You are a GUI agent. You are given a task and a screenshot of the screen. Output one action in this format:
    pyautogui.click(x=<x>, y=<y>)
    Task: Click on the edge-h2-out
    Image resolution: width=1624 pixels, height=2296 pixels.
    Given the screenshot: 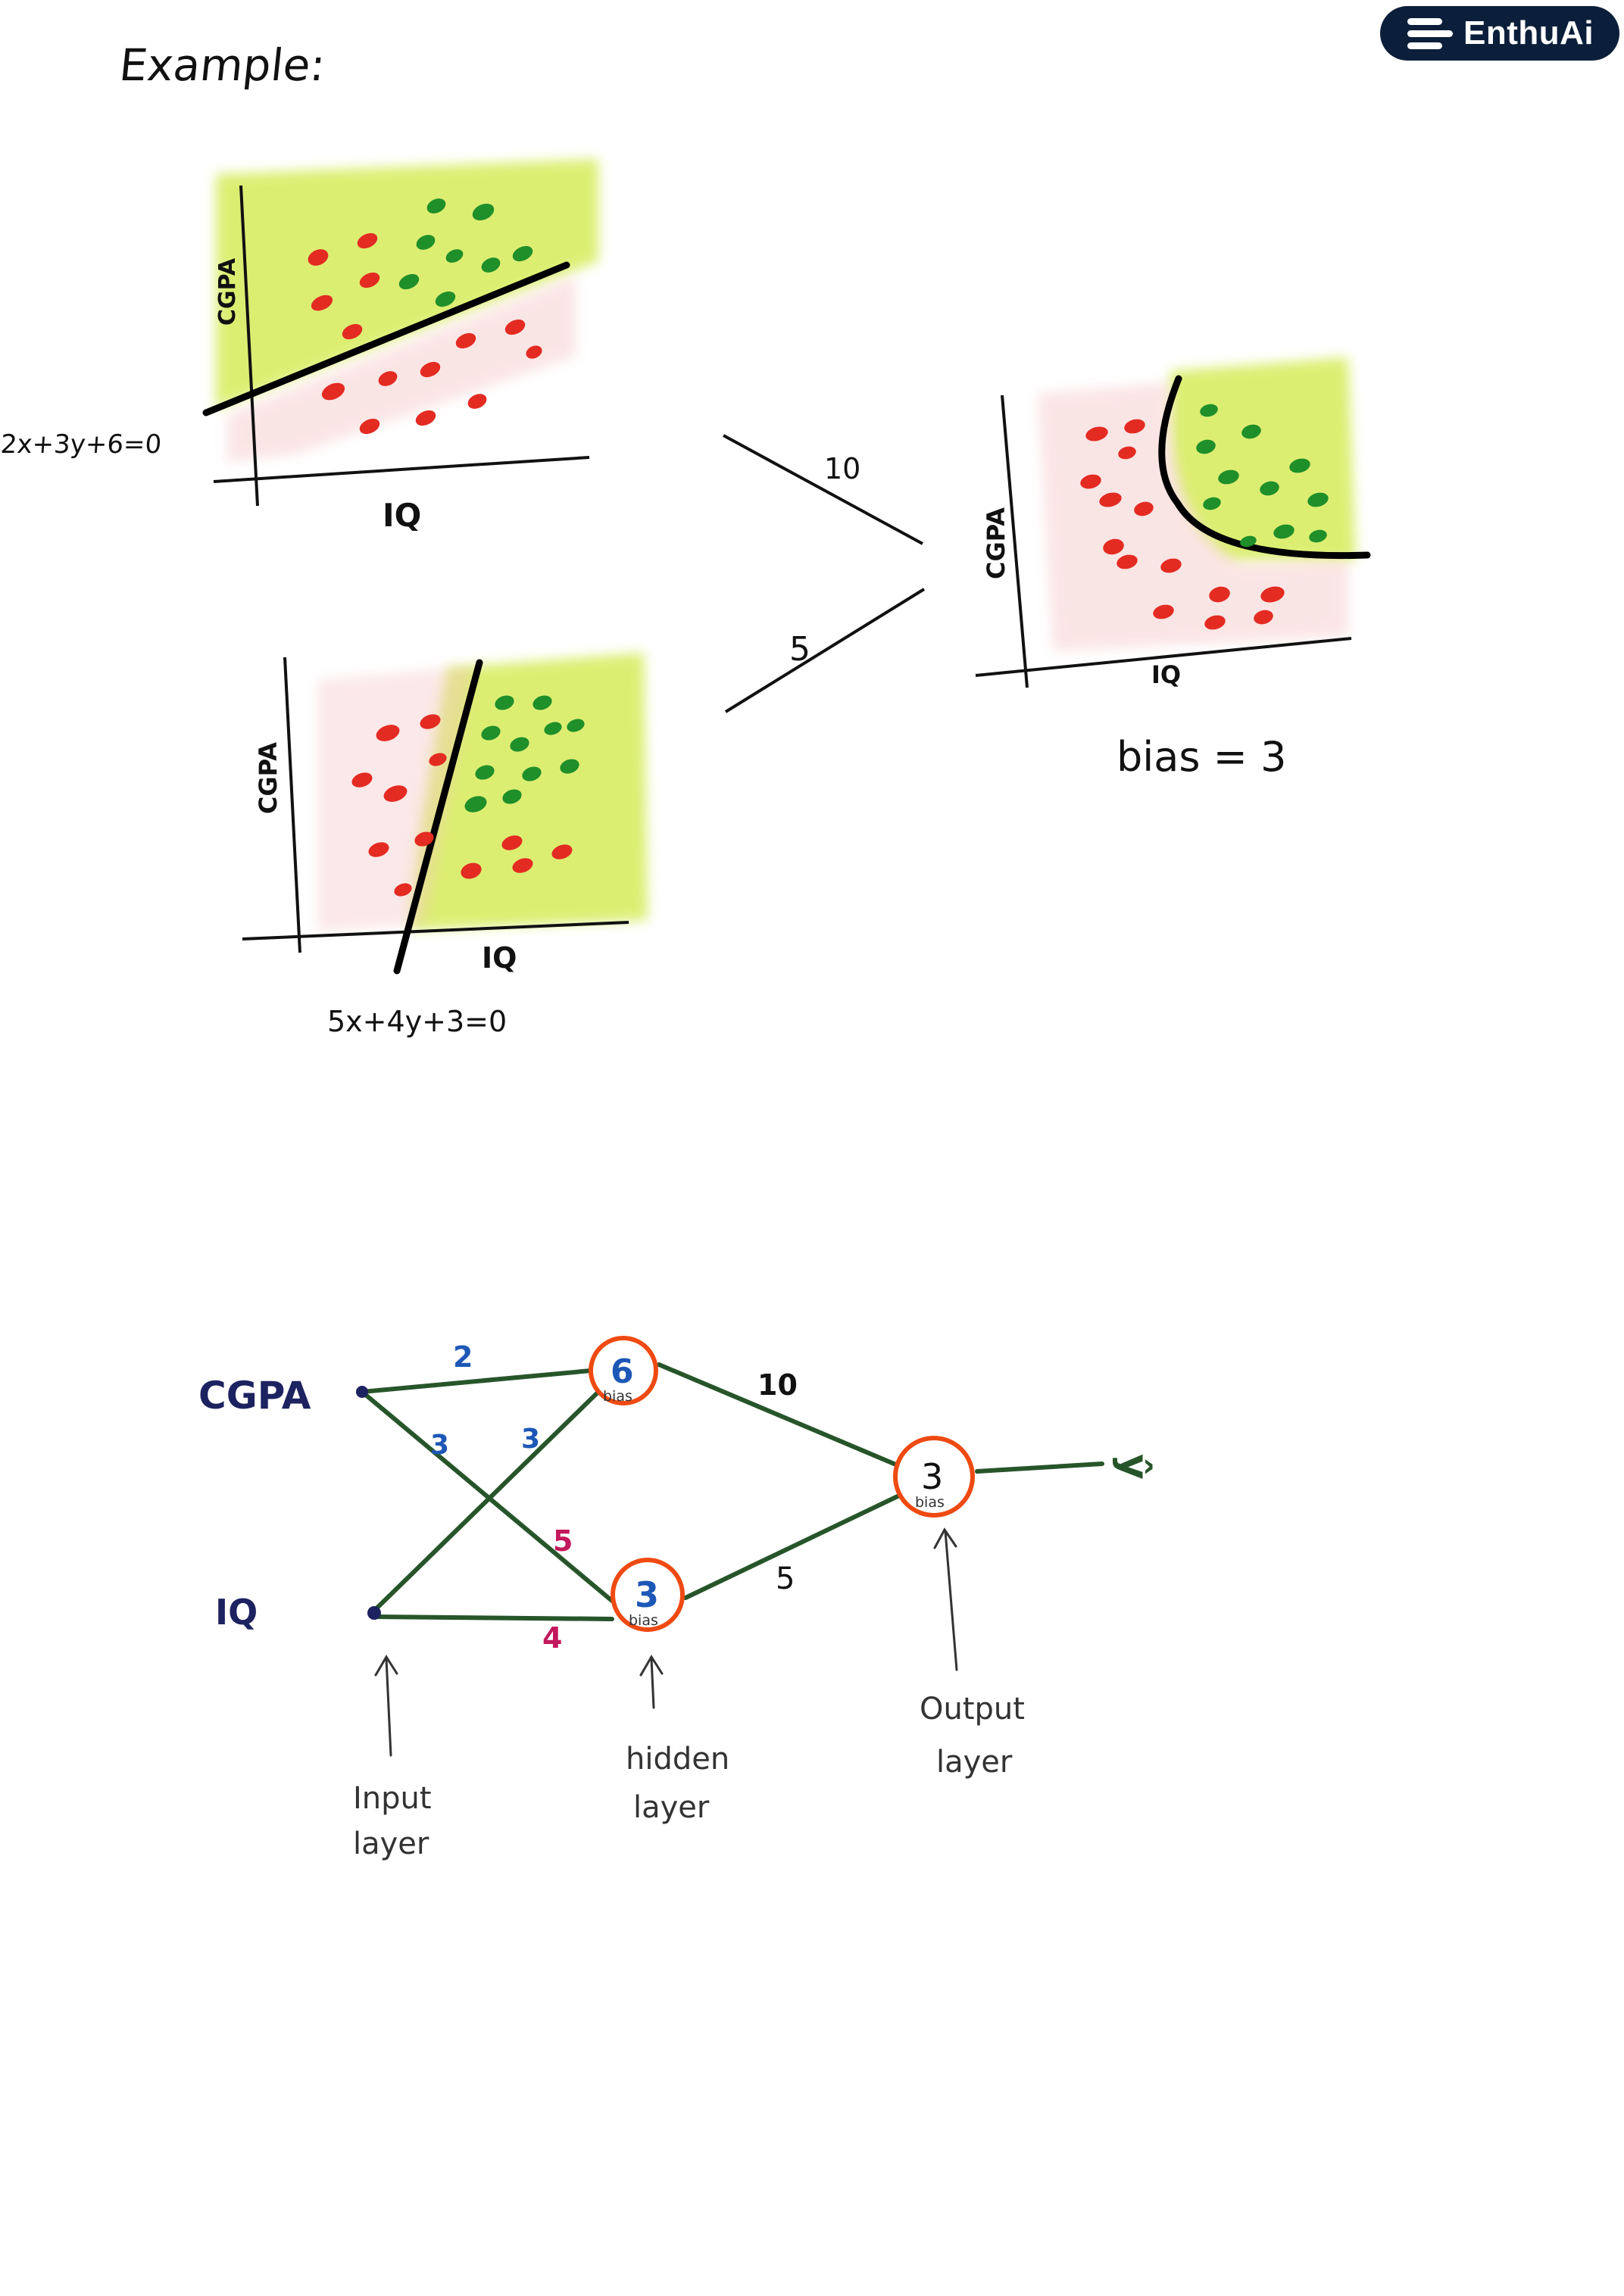 What is the action you would take?
    pyautogui.click(x=792, y=1546)
    